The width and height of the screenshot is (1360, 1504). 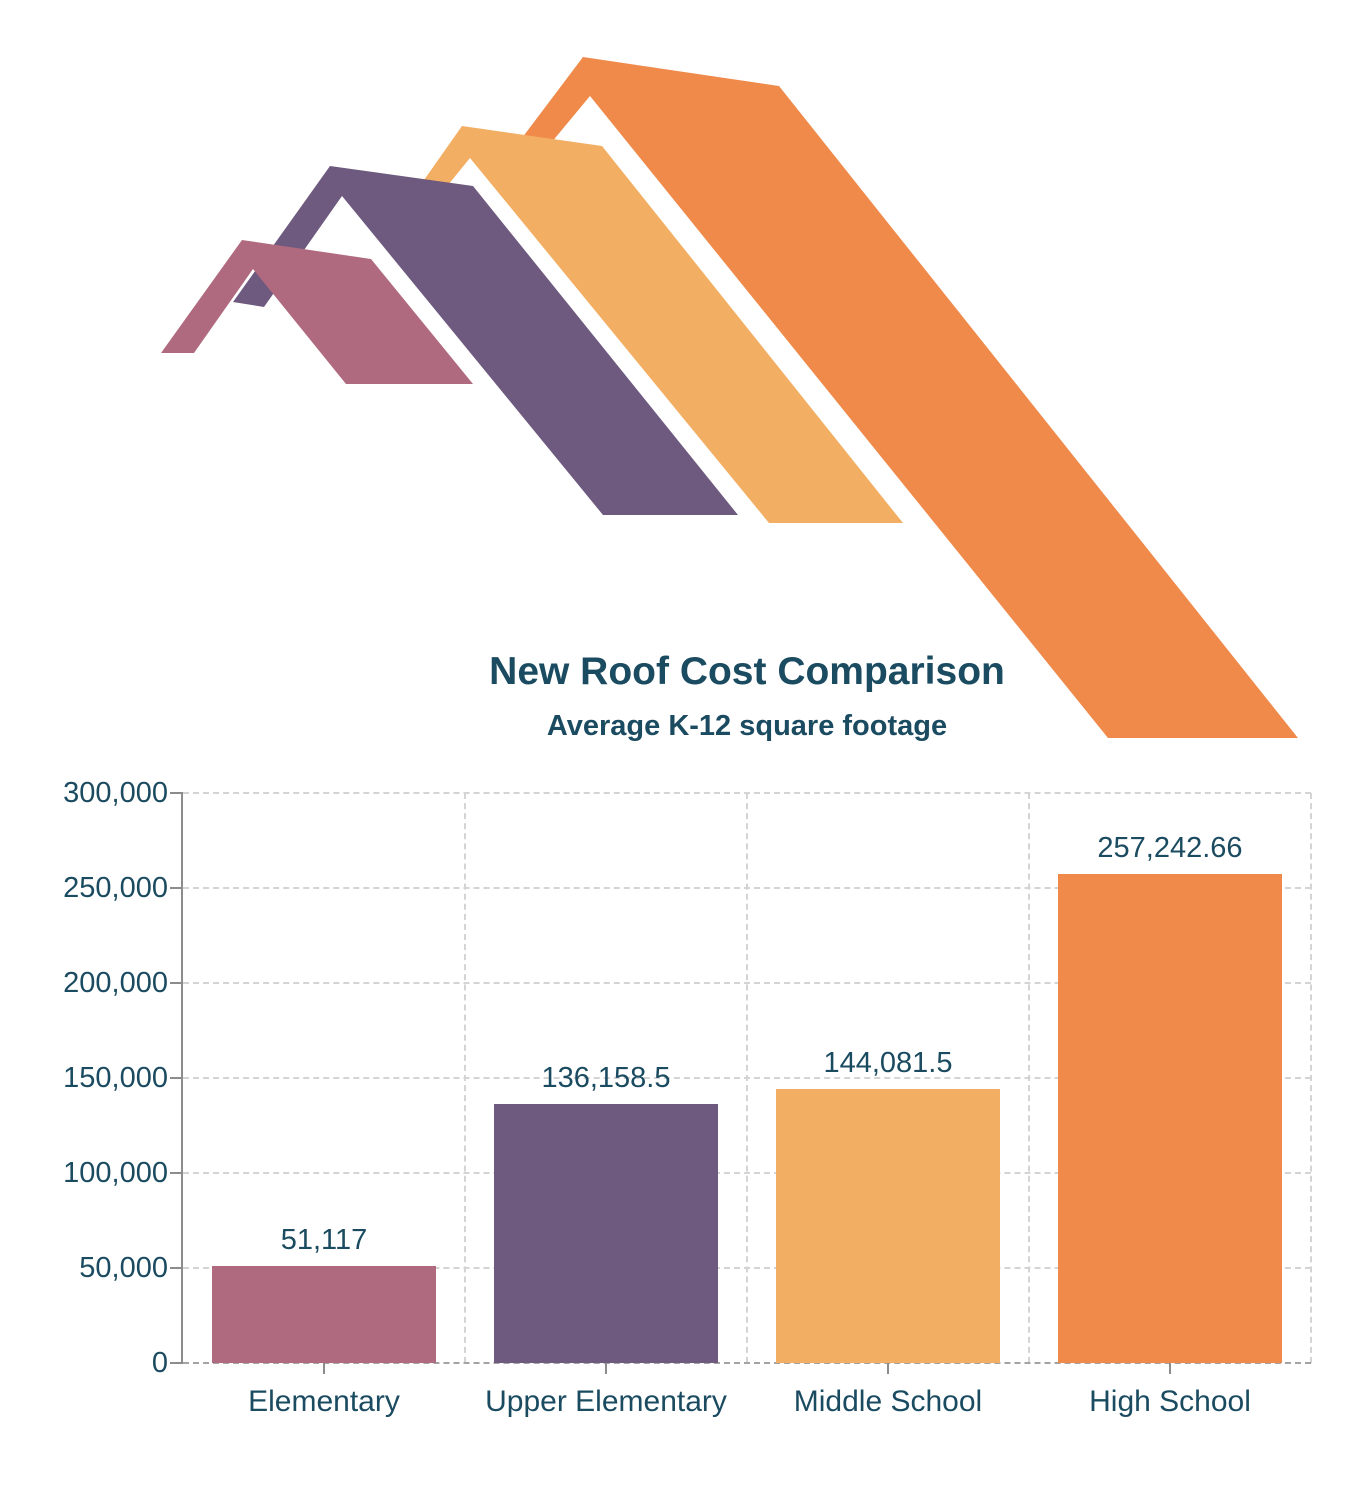 What do you see at coordinates (888, 1063) in the screenshot?
I see `bar-value-label: 144,081.5` at bounding box center [888, 1063].